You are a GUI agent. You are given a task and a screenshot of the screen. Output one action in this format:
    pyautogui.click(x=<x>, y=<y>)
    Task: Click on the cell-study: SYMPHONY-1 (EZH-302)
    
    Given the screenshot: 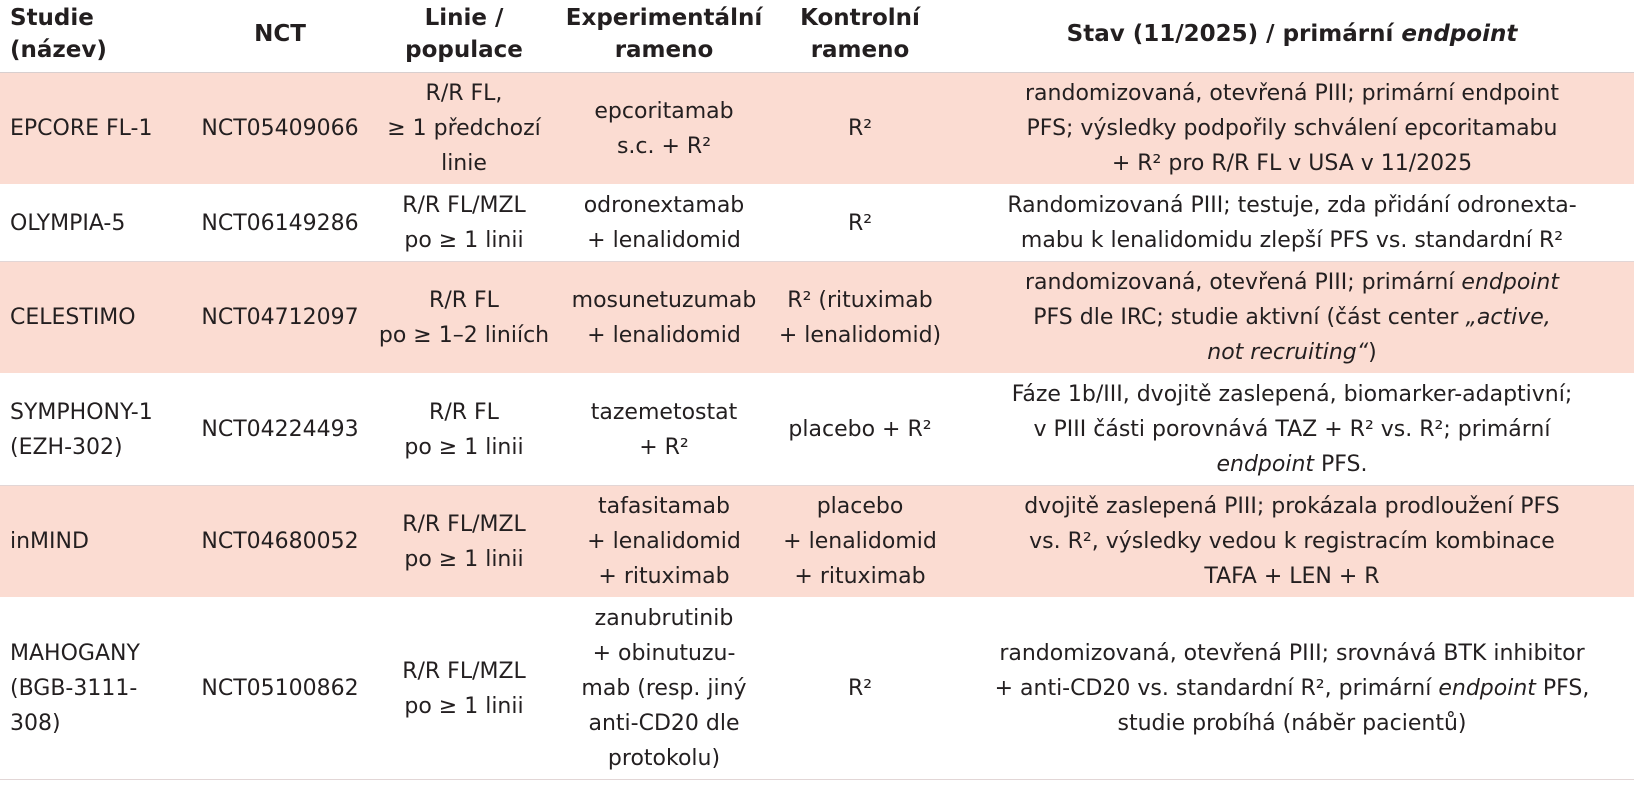 What is the action you would take?
    pyautogui.click(x=95, y=429)
    